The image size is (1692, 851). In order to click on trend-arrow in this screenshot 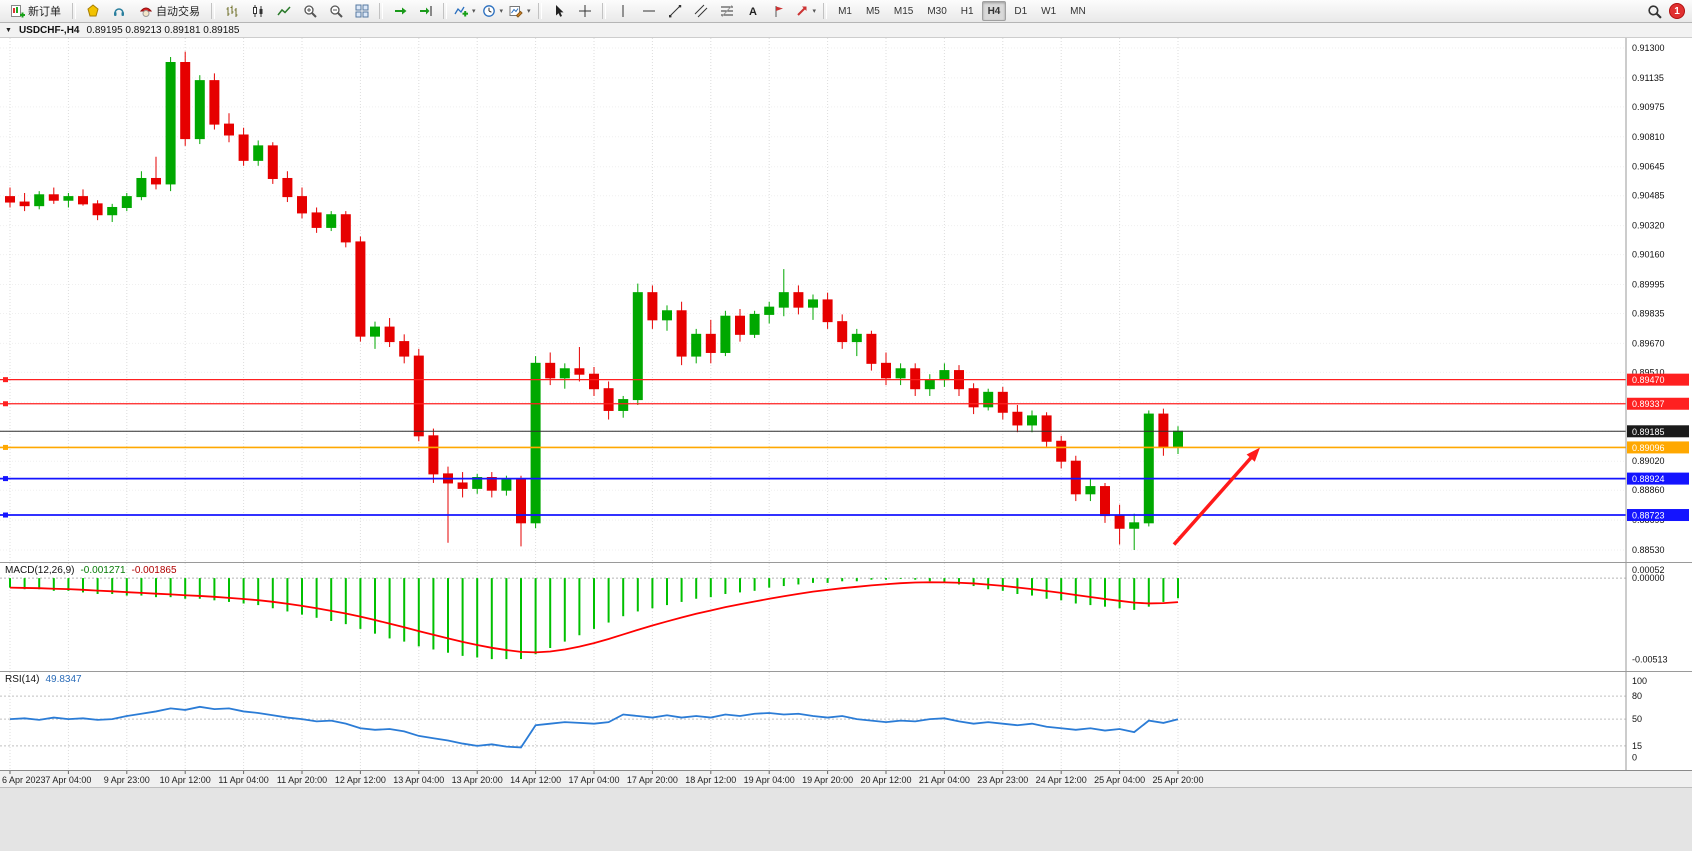, I will do `click(1216, 496)`.